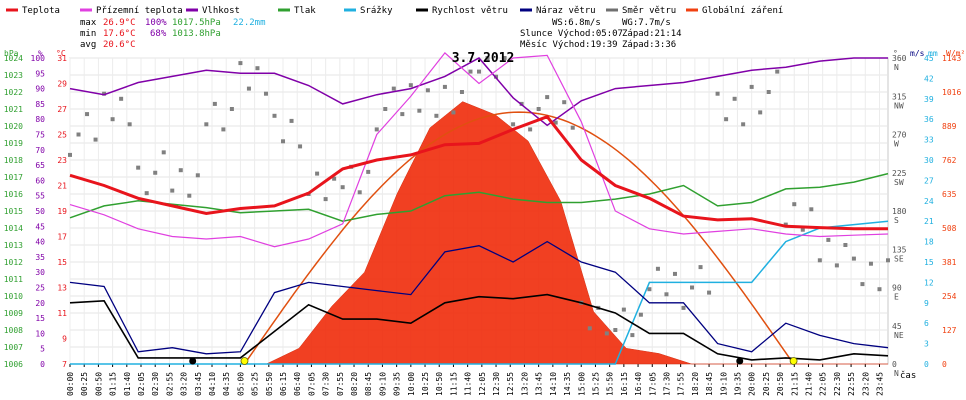 This screenshot has width=966, height=400. Describe the element at coordinates (411, 384) in the screenshot. I see `x-tick-label-24: 10:00` at that location.